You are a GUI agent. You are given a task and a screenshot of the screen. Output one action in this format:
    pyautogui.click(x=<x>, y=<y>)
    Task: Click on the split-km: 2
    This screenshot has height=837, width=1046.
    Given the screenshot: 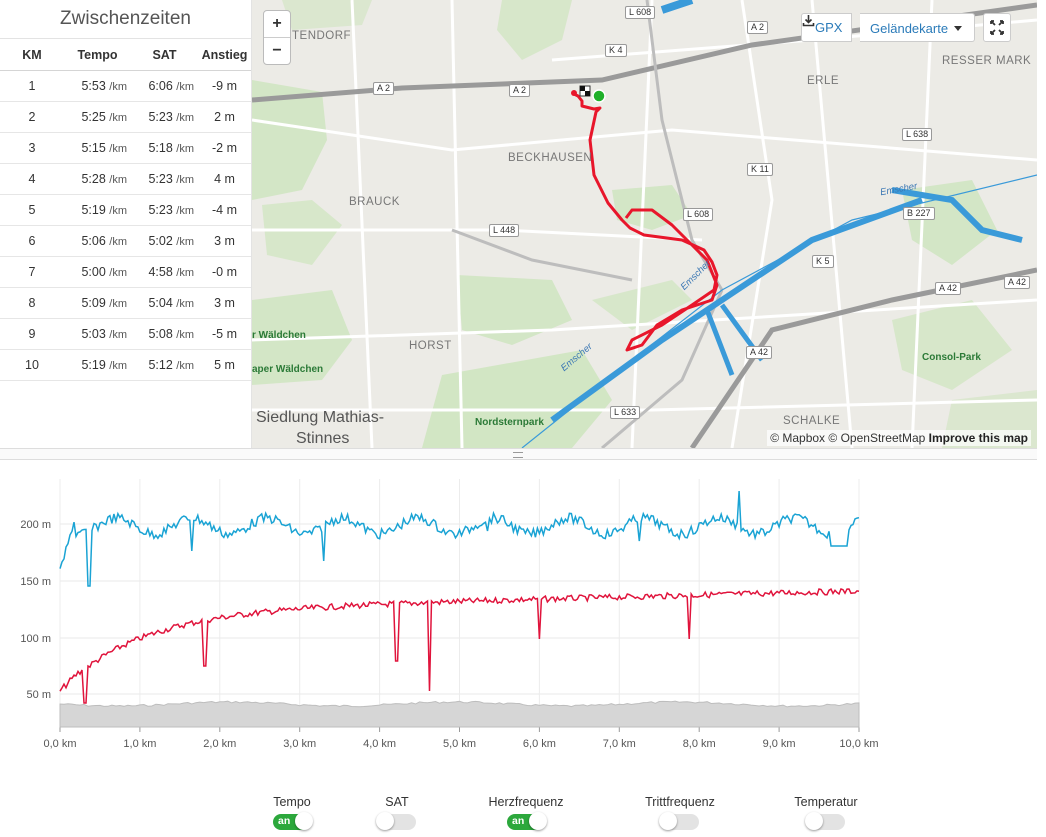 What is the action you would take?
    pyautogui.click(x=32, y=117)
    